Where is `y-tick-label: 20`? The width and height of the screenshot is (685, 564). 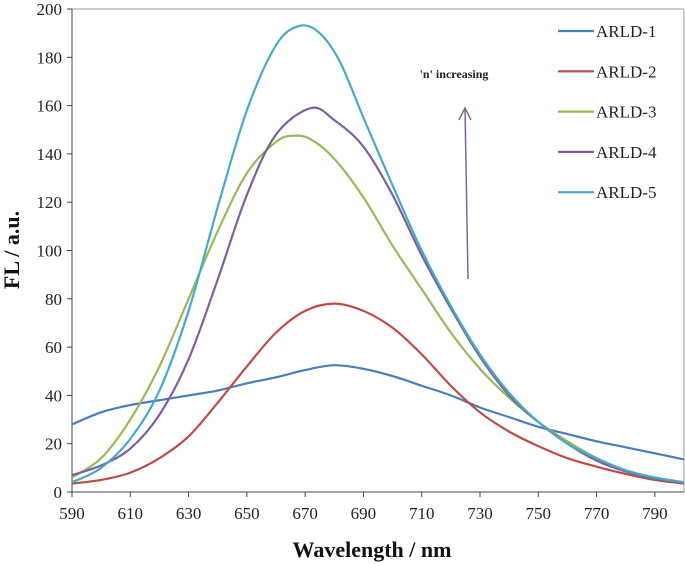 y-tick-label: 20 is located at coordinates (53, 444).